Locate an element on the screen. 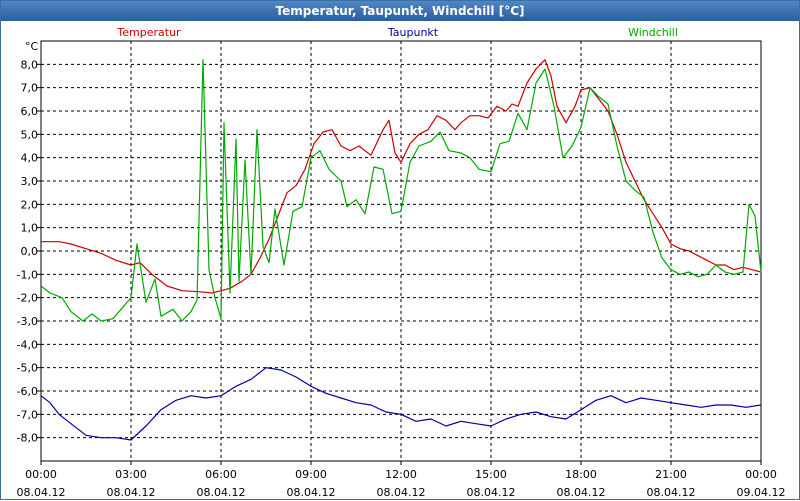  y-tick-label: 6,0 is located at coordinates (30, 111).